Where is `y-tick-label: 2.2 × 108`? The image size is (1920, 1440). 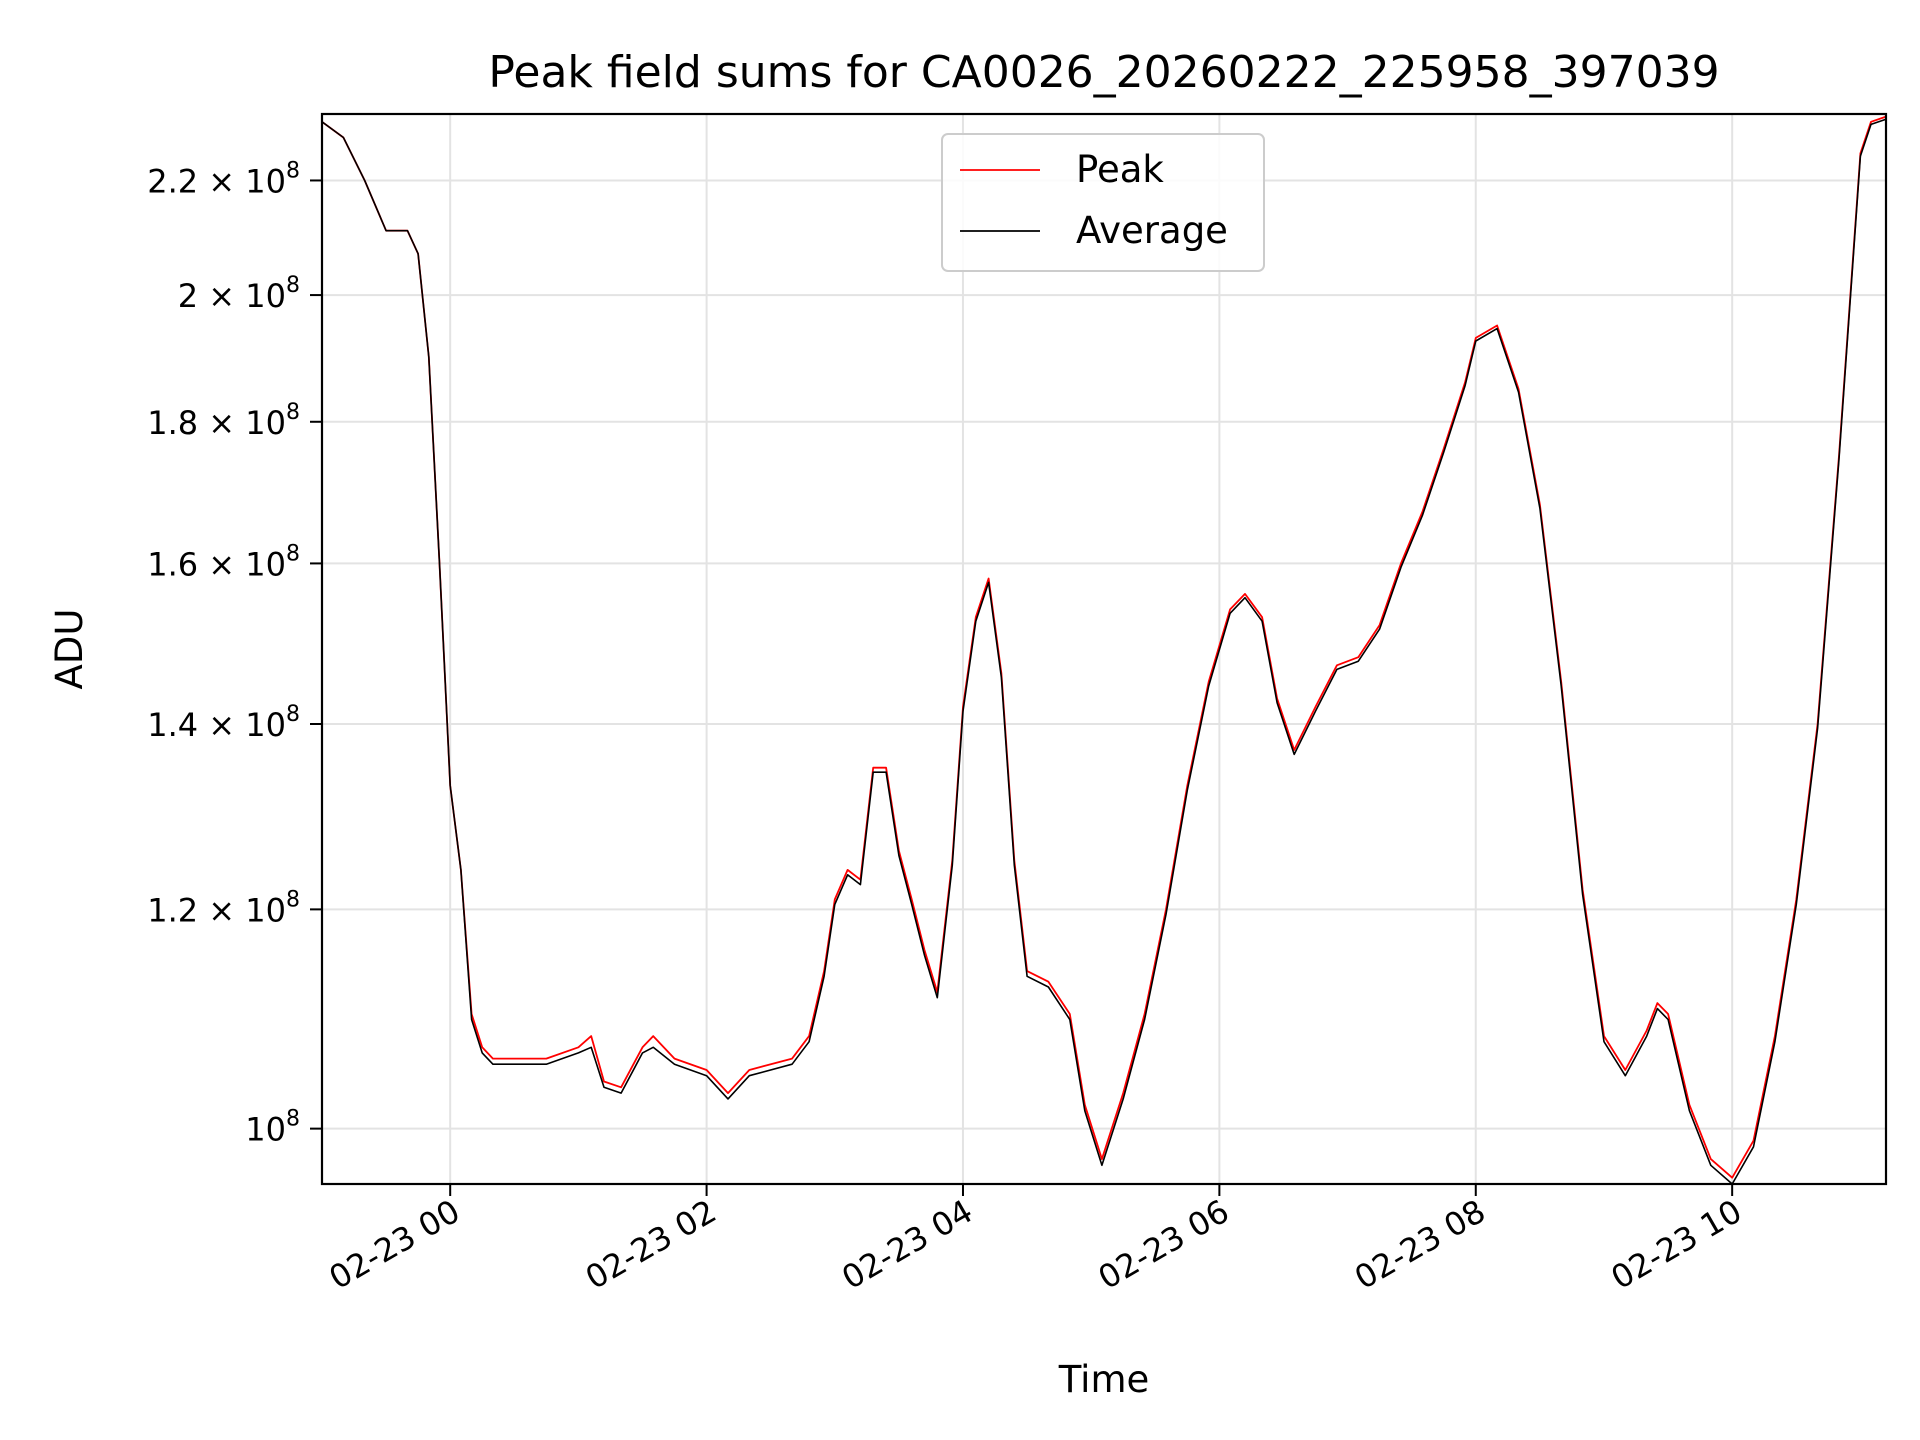 y-tick-label: 2.2 × 108 is located at coordinates (223, 179).